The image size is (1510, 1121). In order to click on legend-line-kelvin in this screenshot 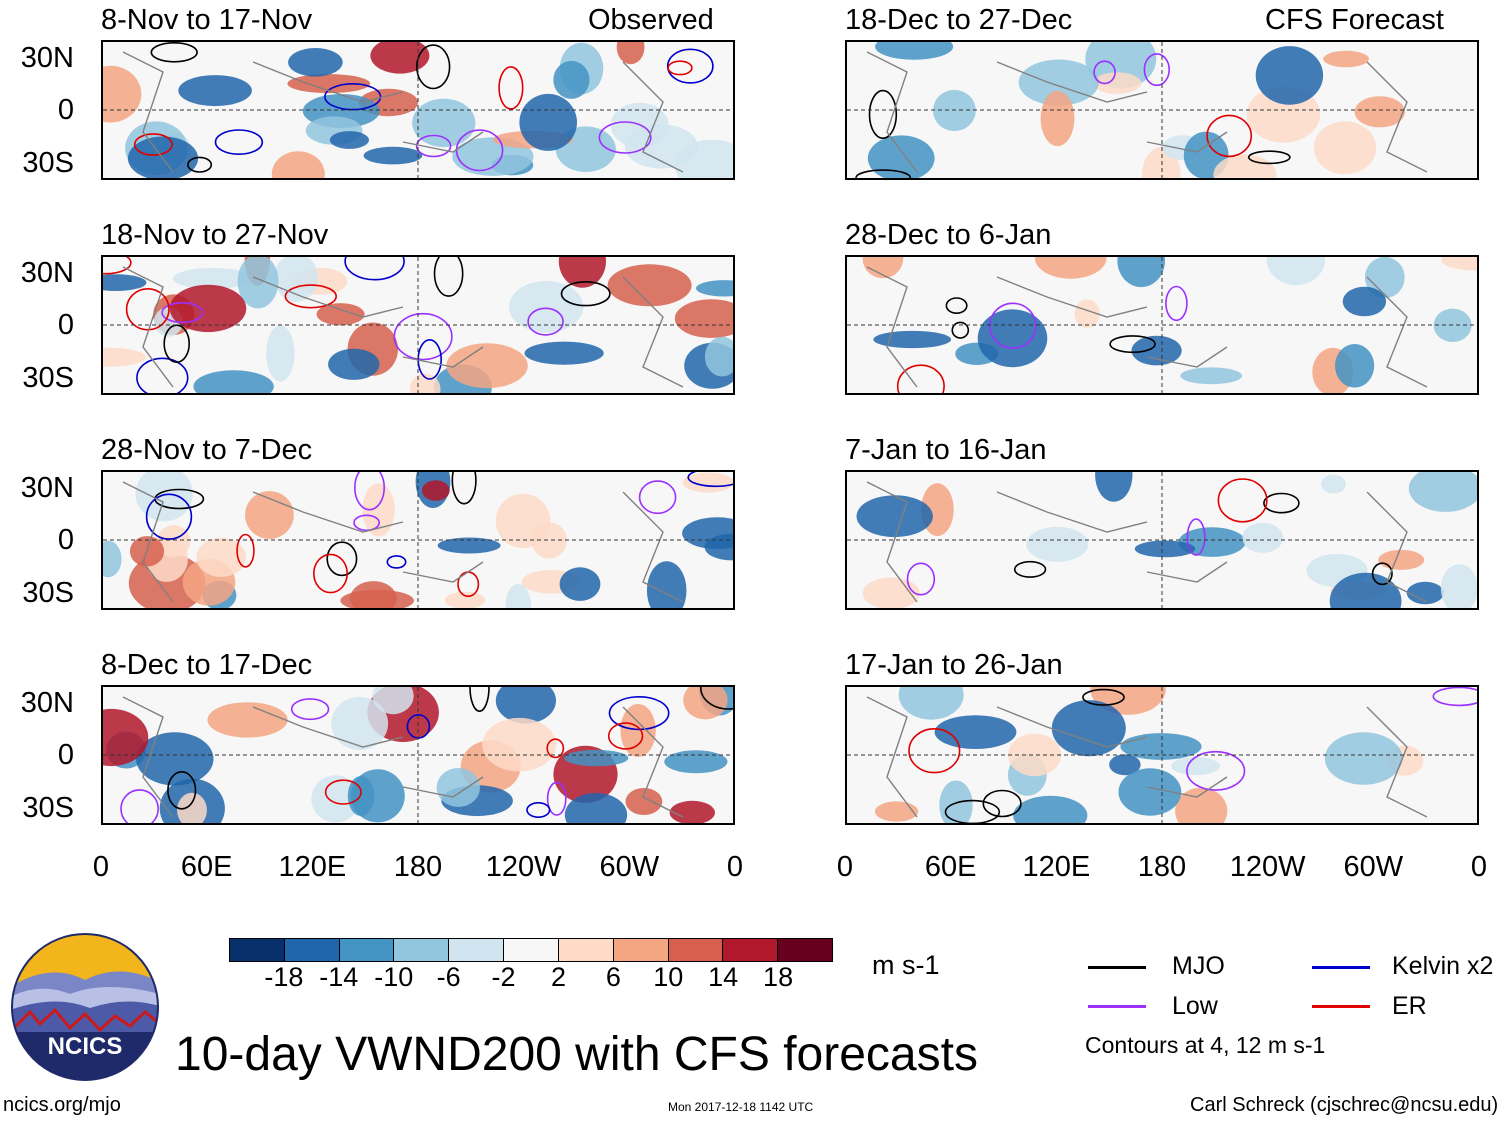, I will do `click(1341, 967)`.